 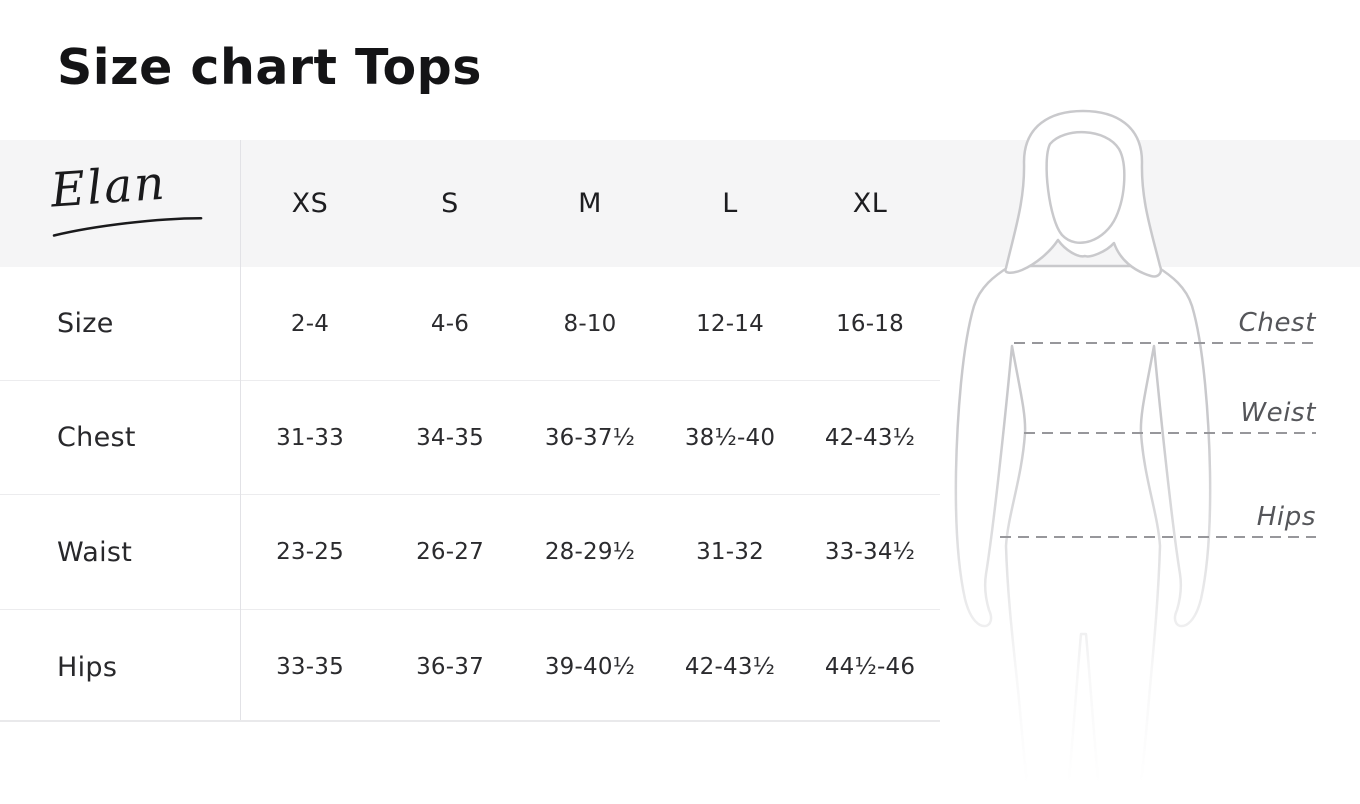 What do you see at coordinates (127, 226) in the screenshot?
I see `brand-logo-underline` at bounding box center [127, 226].